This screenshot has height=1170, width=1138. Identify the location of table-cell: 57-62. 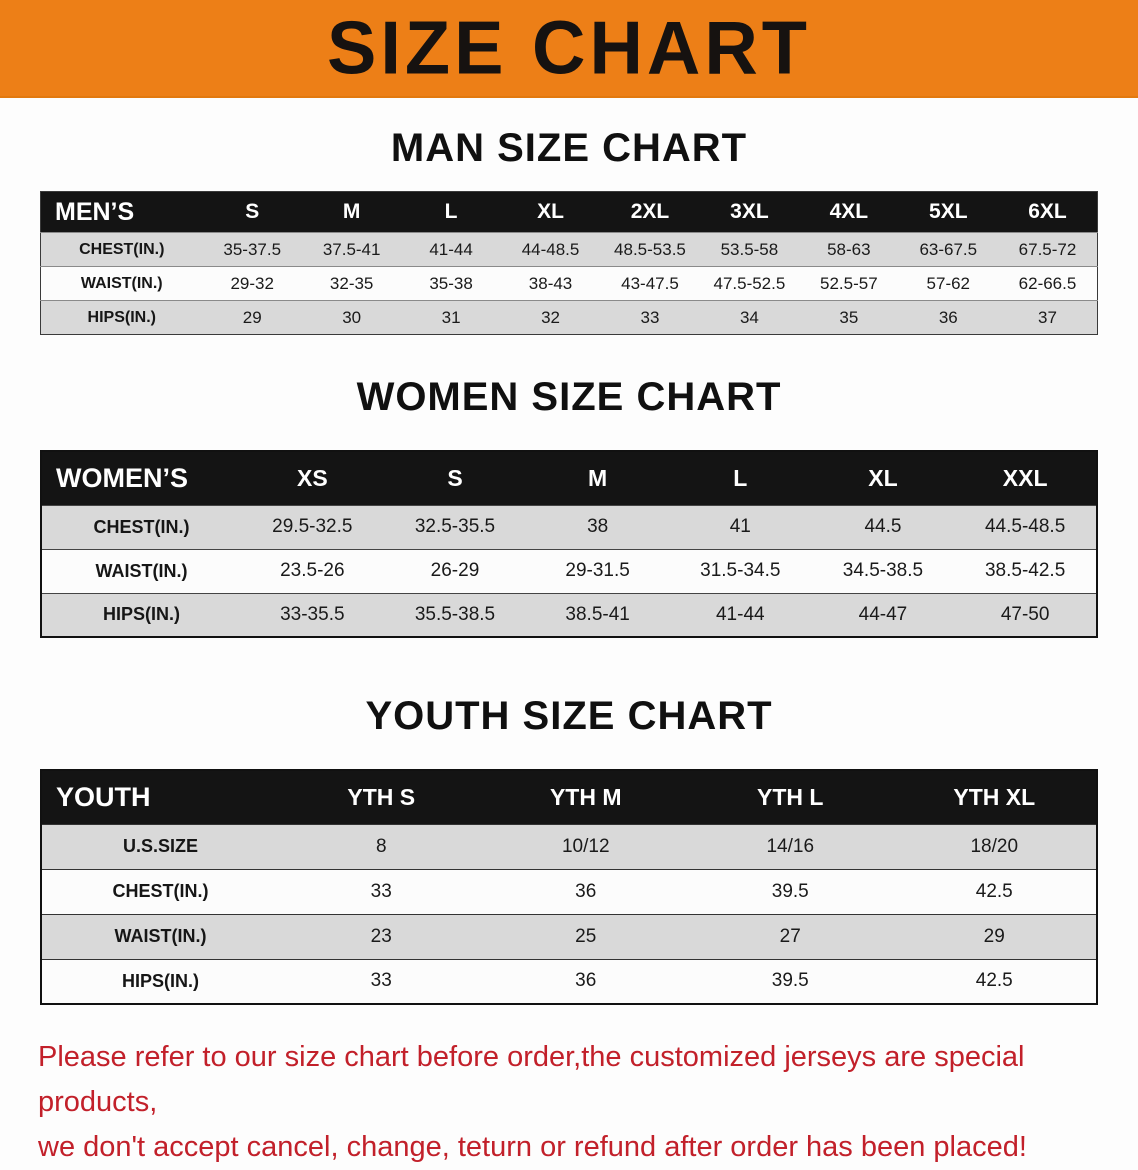
(948, 283).